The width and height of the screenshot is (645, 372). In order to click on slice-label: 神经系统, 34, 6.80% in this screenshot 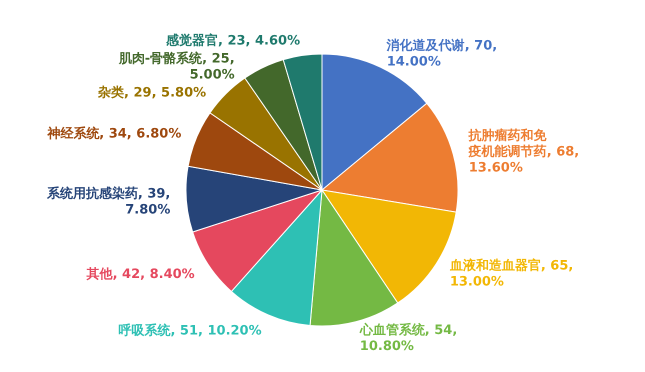, I will do `click(114, 133)`.